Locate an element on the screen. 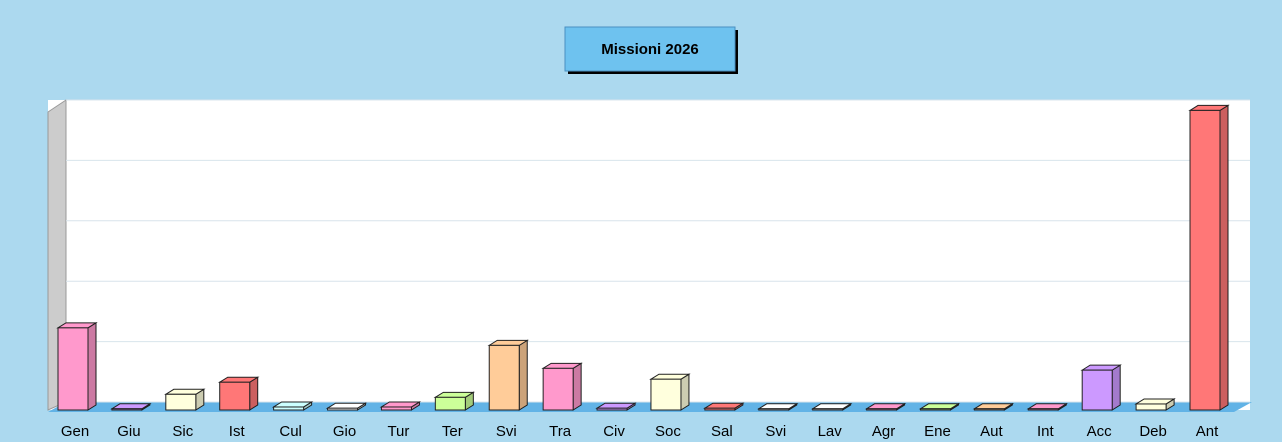  x-tick-label: Deb is located at coordinates (1153, 431).